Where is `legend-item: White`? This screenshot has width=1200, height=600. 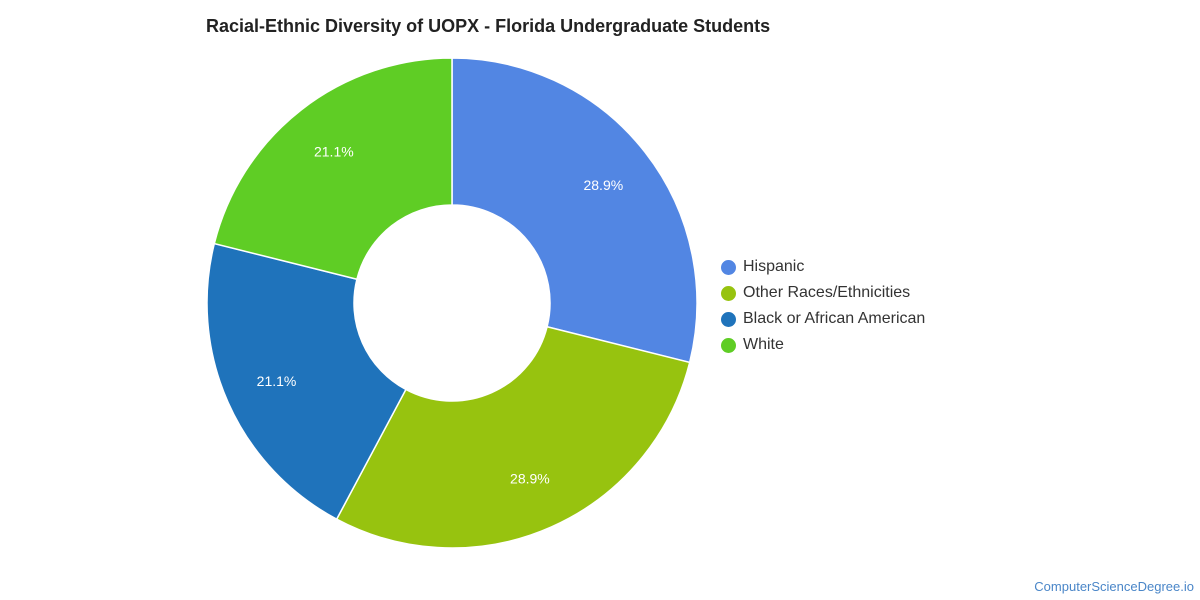 legend-item: White is located at coordinates (823, 345).